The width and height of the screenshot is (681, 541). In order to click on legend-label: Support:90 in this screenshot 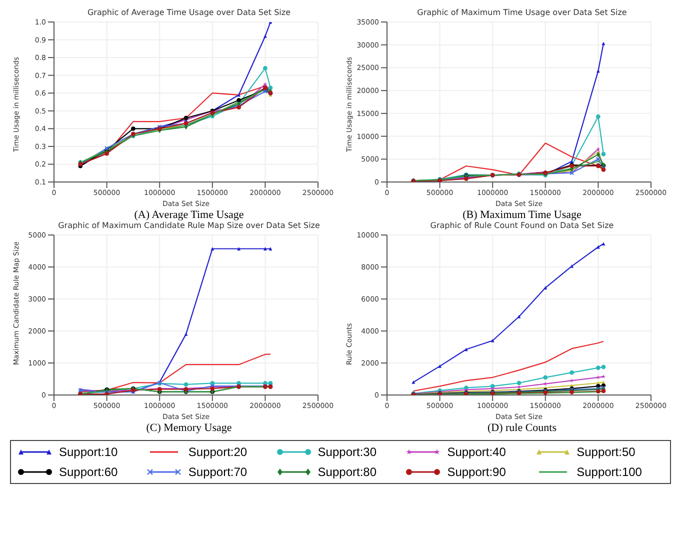, I will do `click(476, 472)`.